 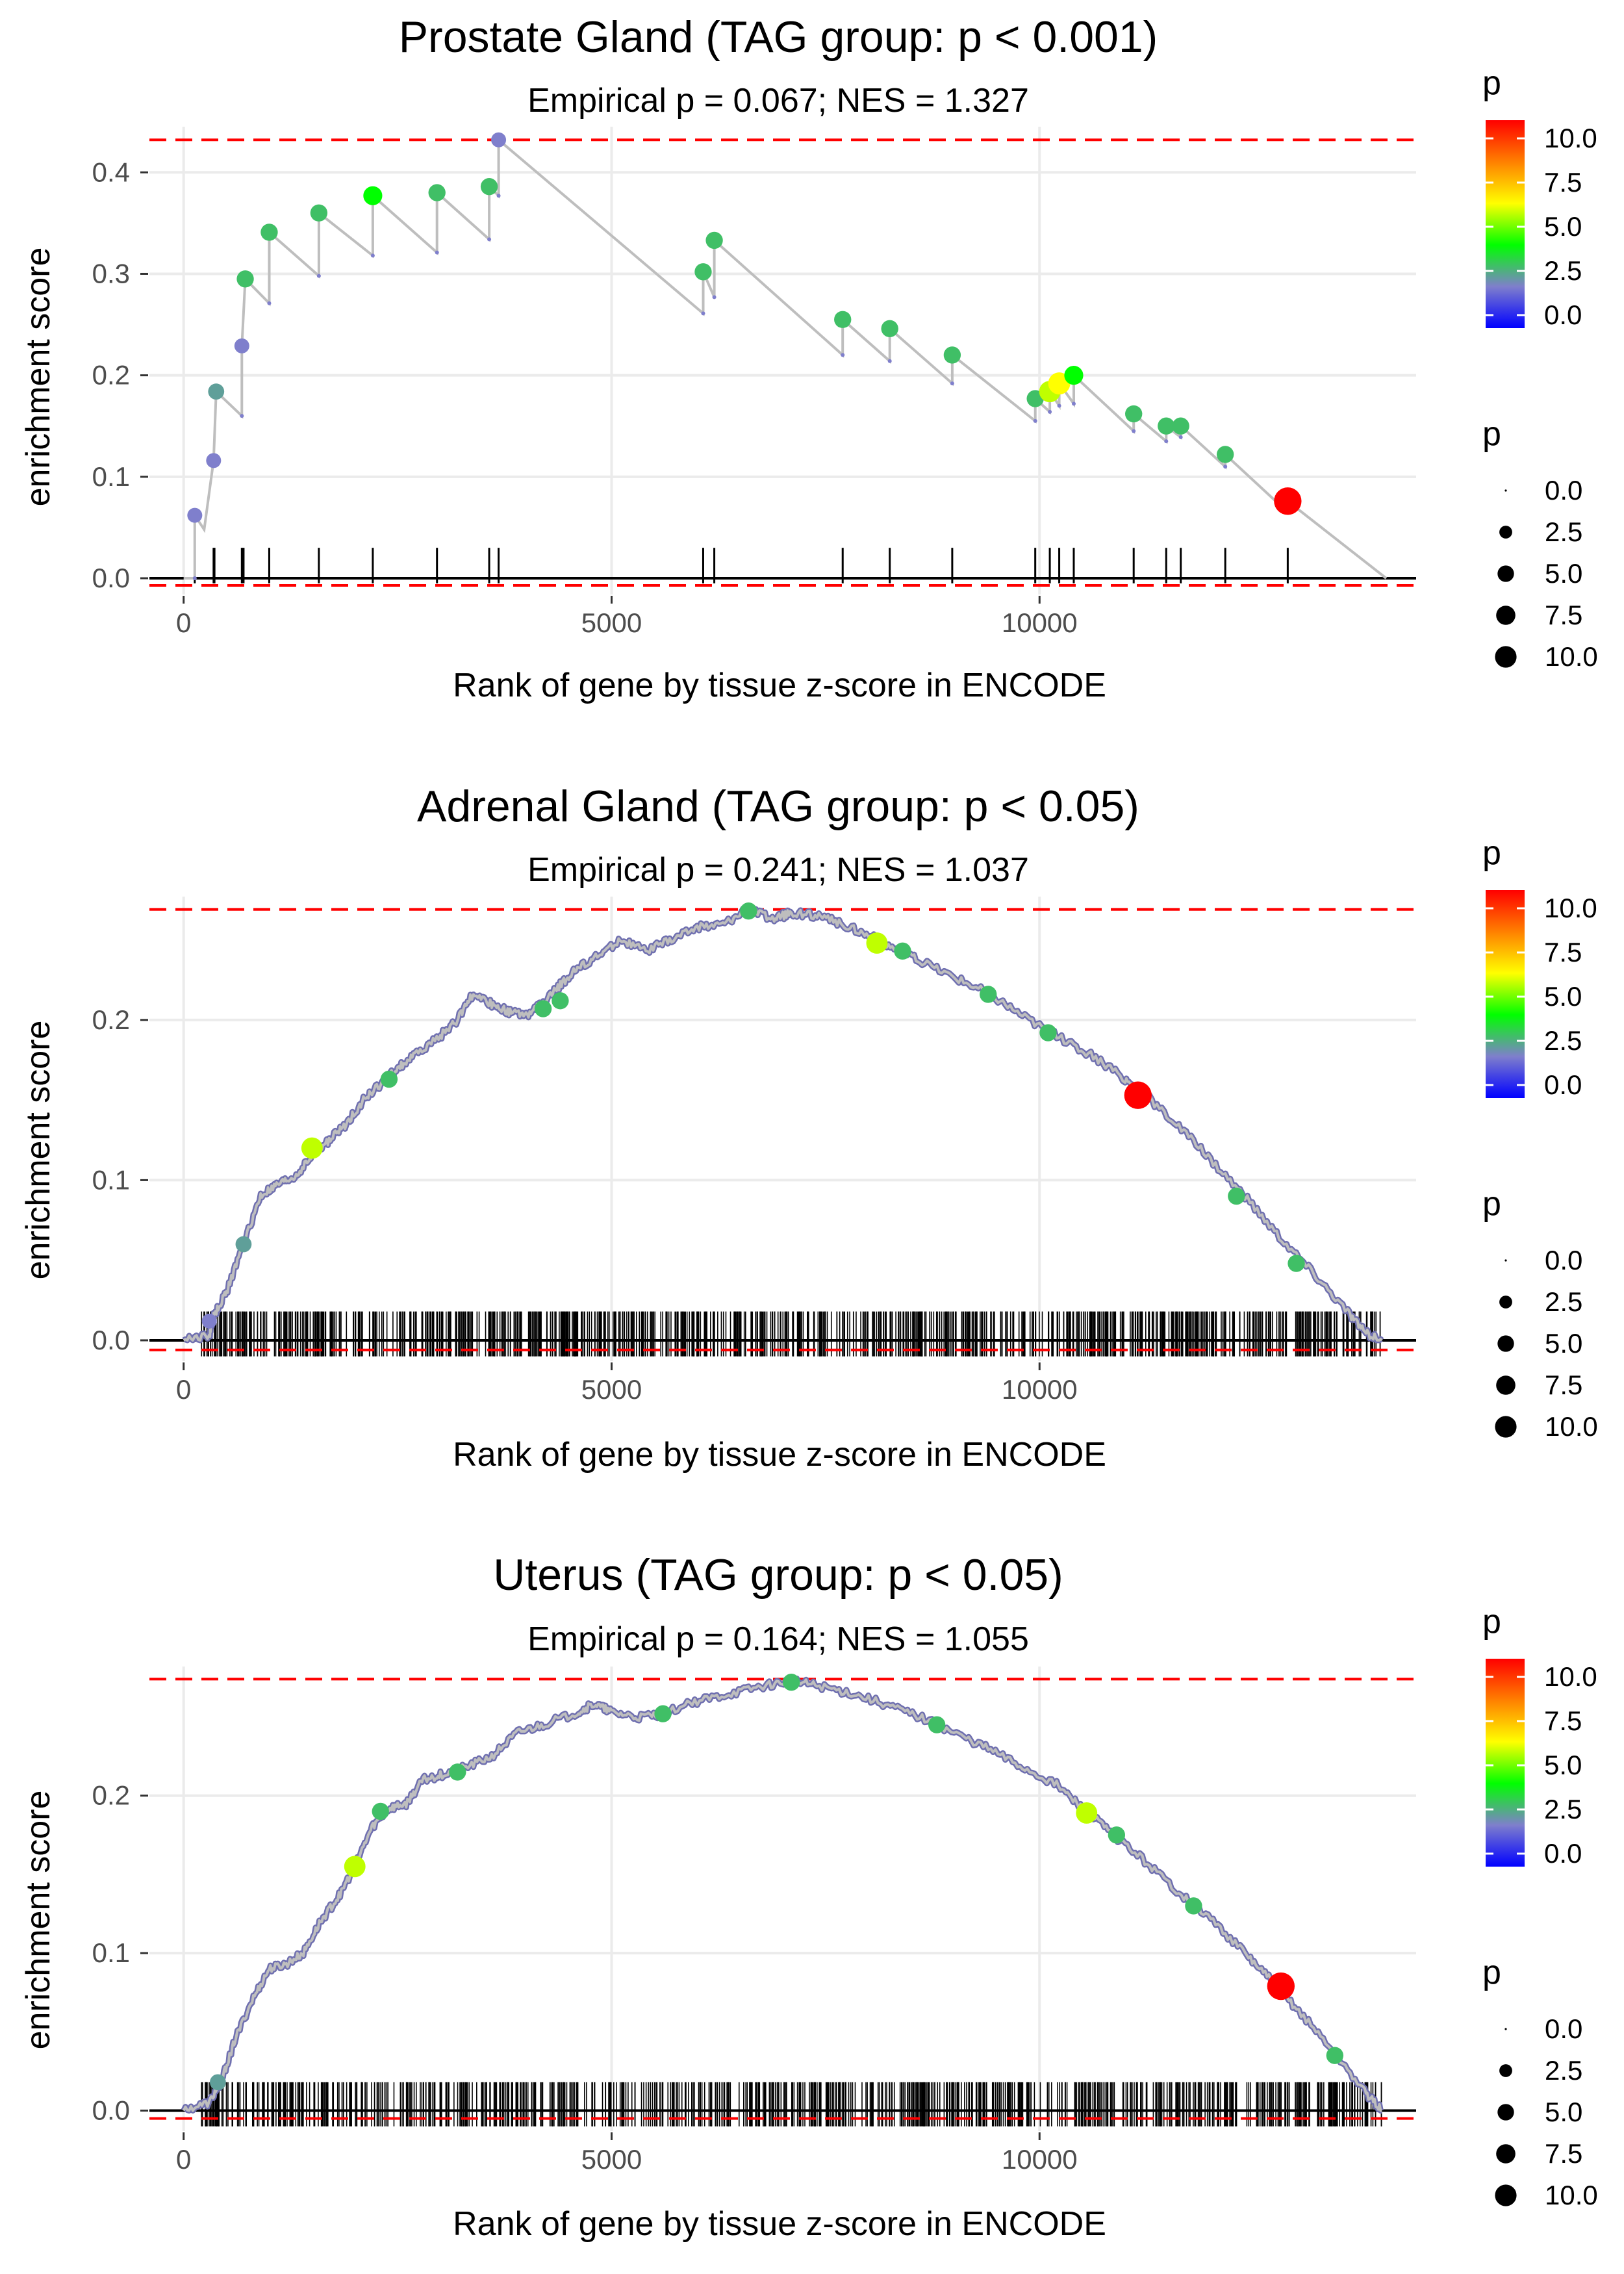 I want to click on panel-2-subtitle: Empirical p = 0.241; NES = 1.037, so click(x=778, y=870).